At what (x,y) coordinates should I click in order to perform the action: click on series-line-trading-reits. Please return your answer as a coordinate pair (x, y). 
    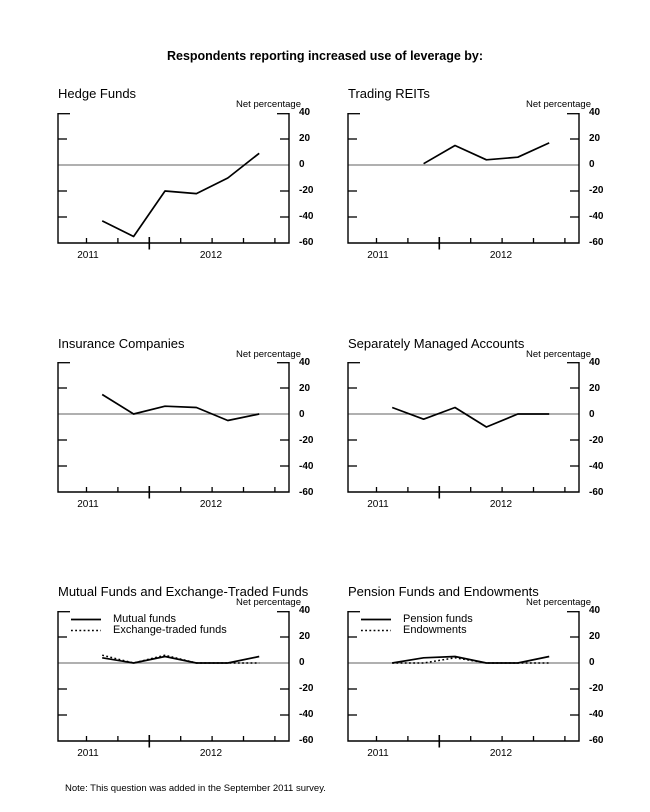
    Looking at the image, I should click on (486, 152).